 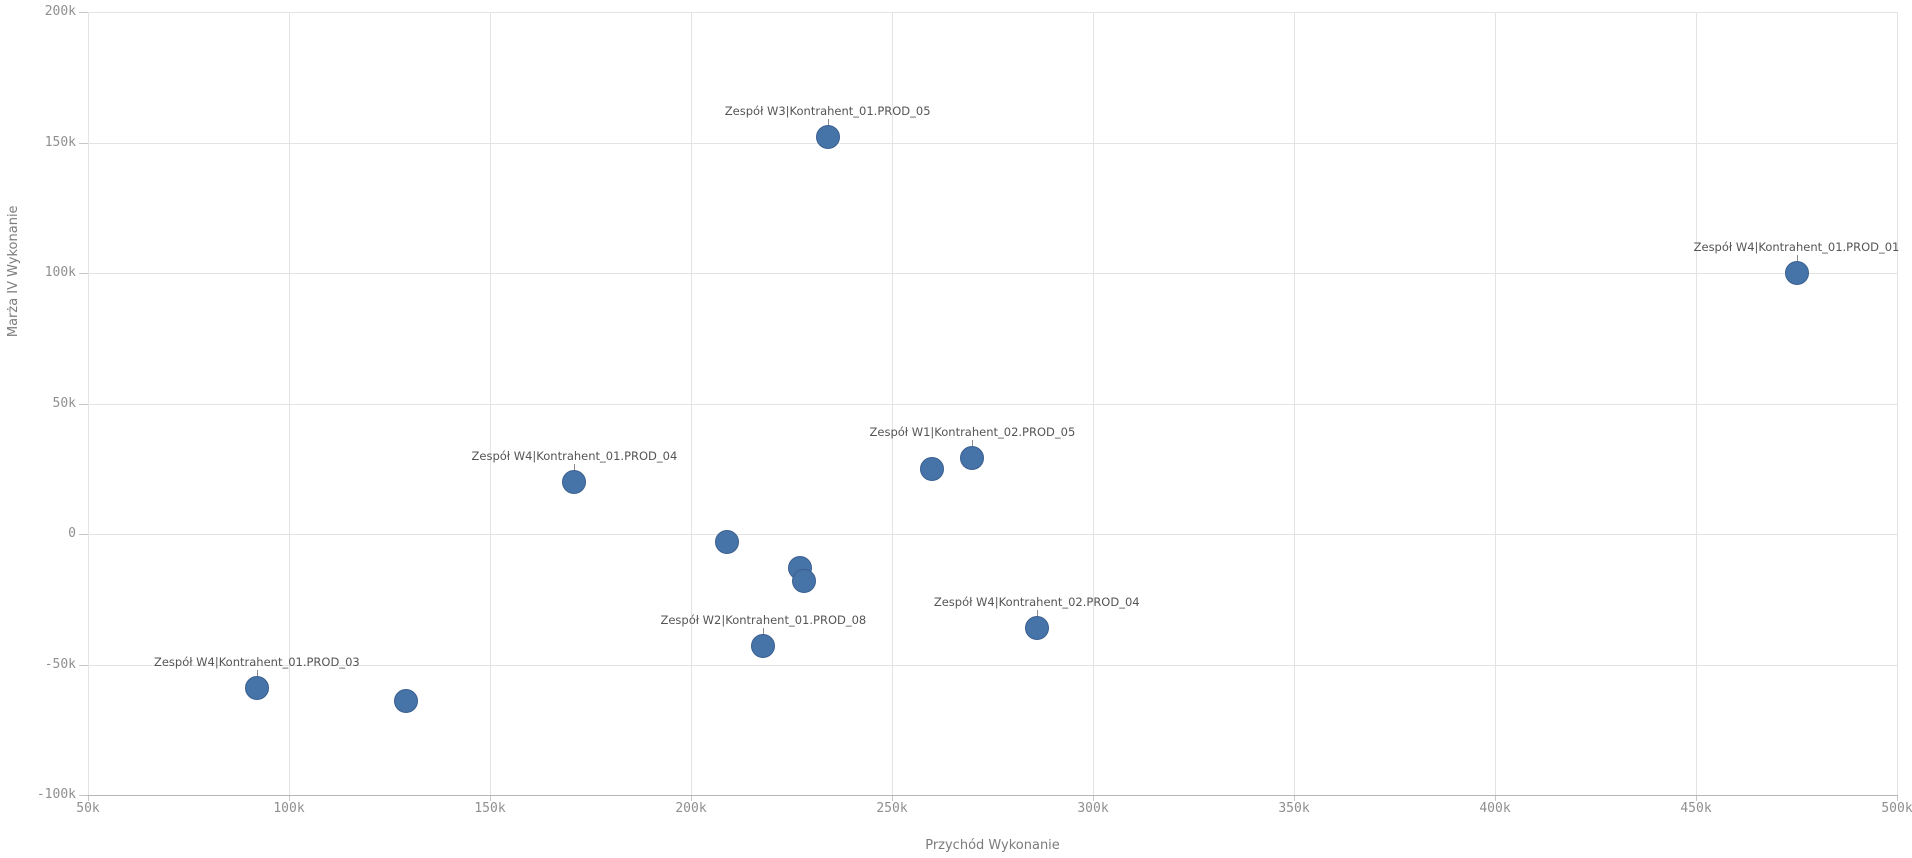 I want to click on x-axis-title: Przychód Wykonanie, so click(x=992, y=845).